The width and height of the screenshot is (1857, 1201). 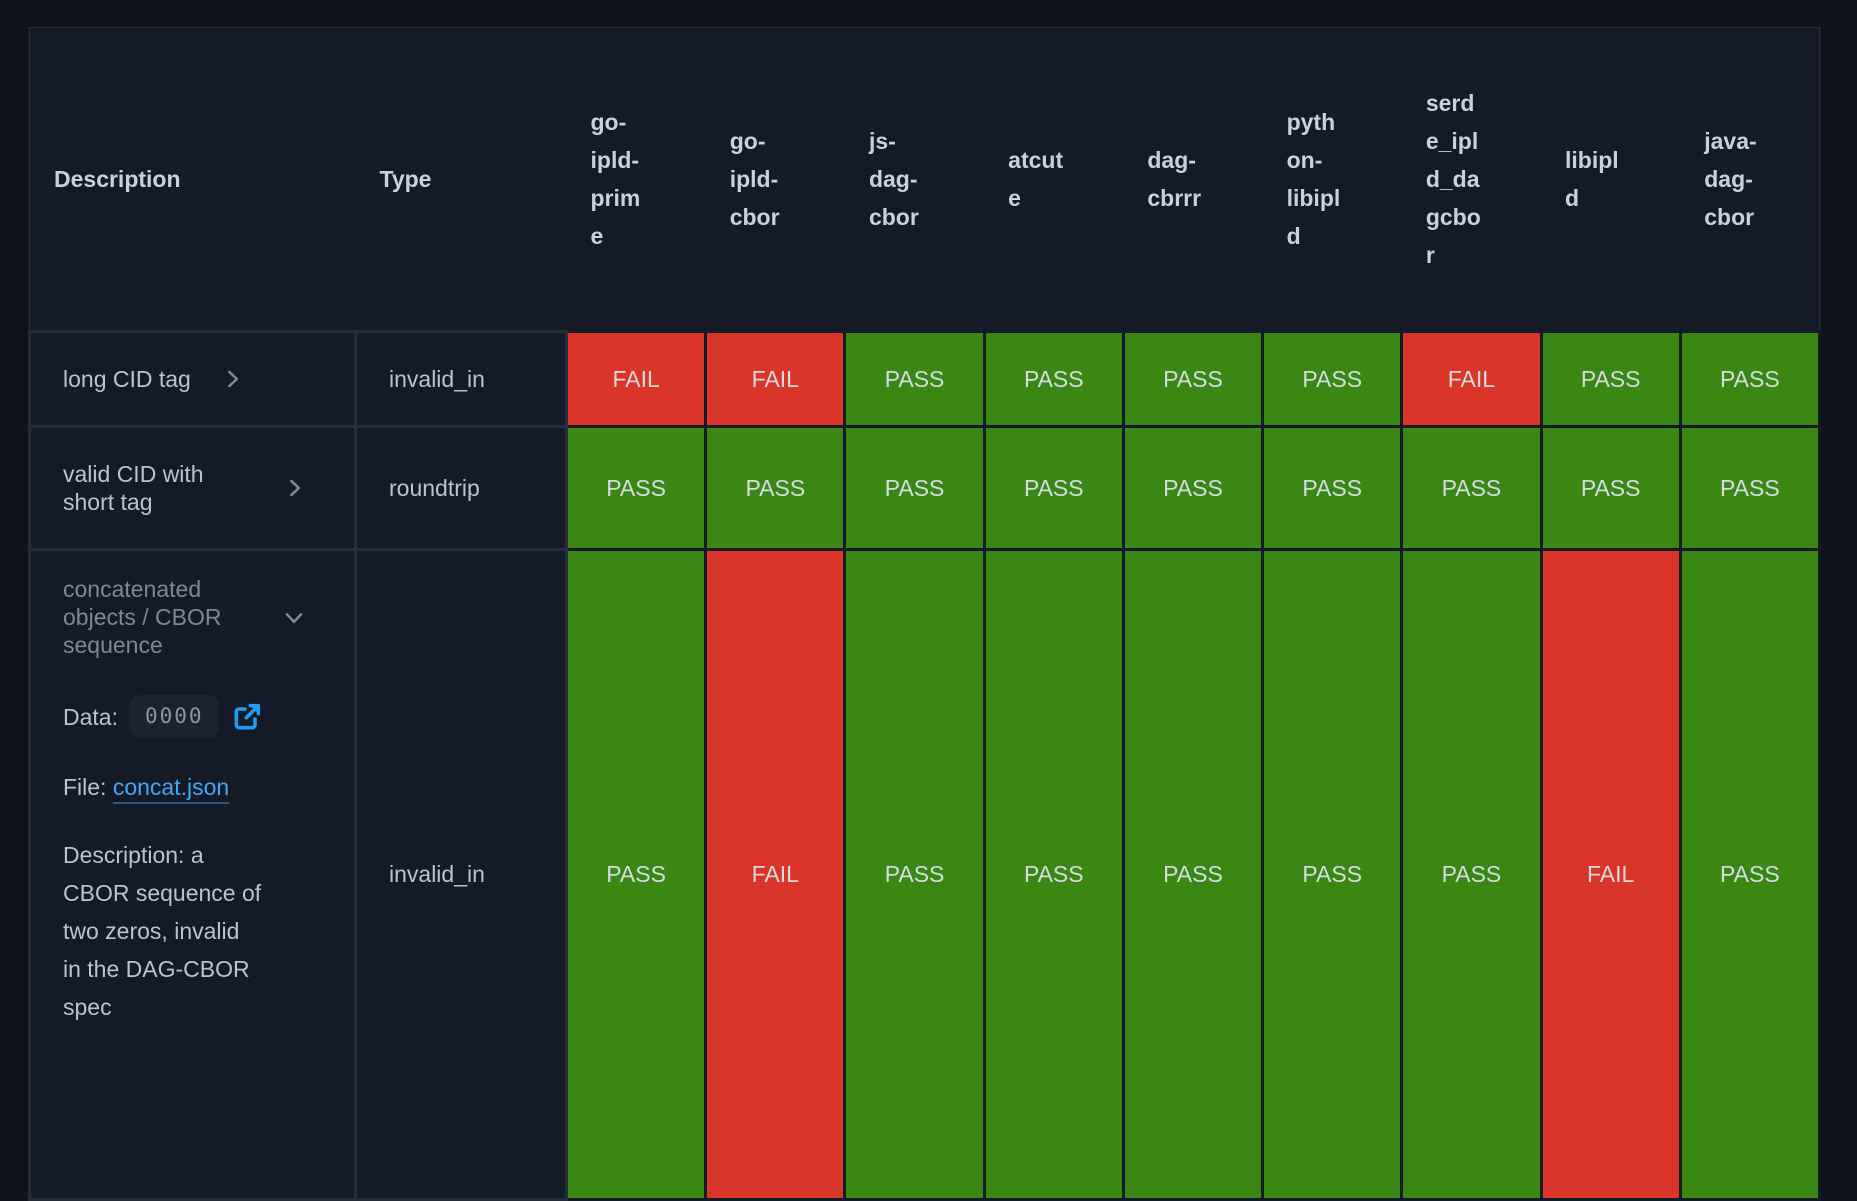 I want to click on file-label: File:, so click(x=88, y=787).